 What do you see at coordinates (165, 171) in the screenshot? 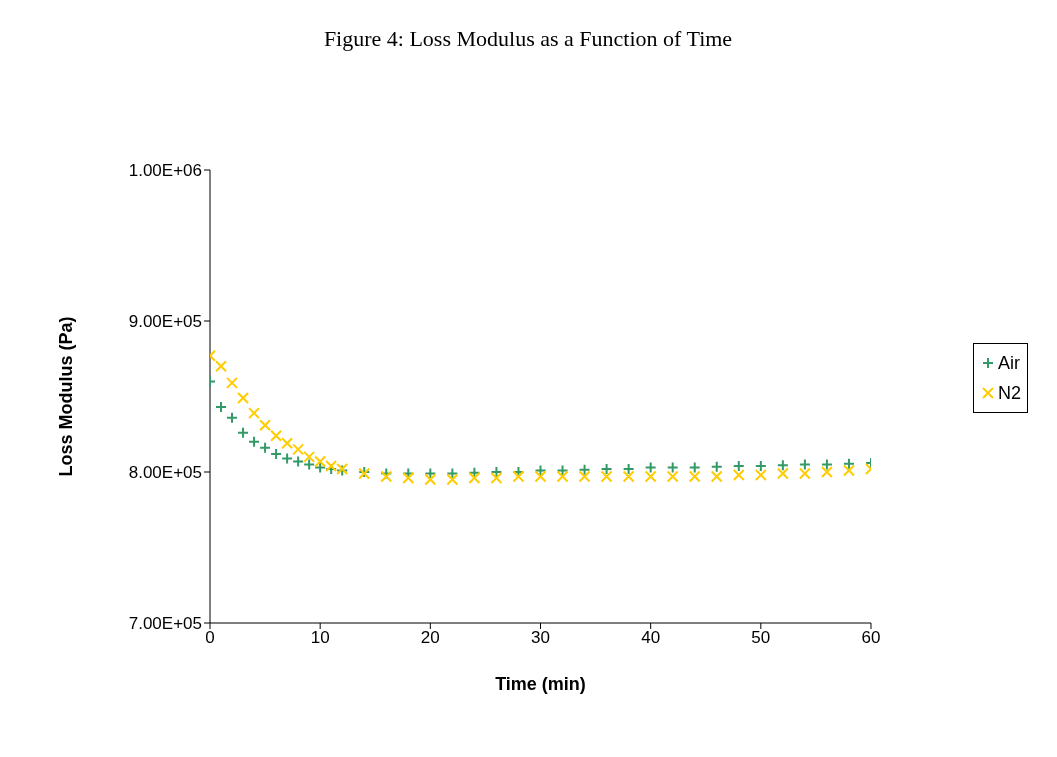
I see `y-tick-label: 1.00E+06` at bounding box center [165, 171].